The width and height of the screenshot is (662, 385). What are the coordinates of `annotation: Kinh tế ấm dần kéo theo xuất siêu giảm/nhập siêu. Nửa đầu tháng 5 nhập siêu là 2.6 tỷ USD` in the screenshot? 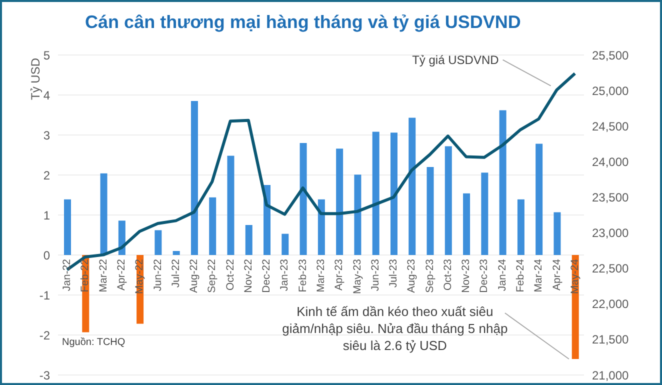 It's located at (395, 328).